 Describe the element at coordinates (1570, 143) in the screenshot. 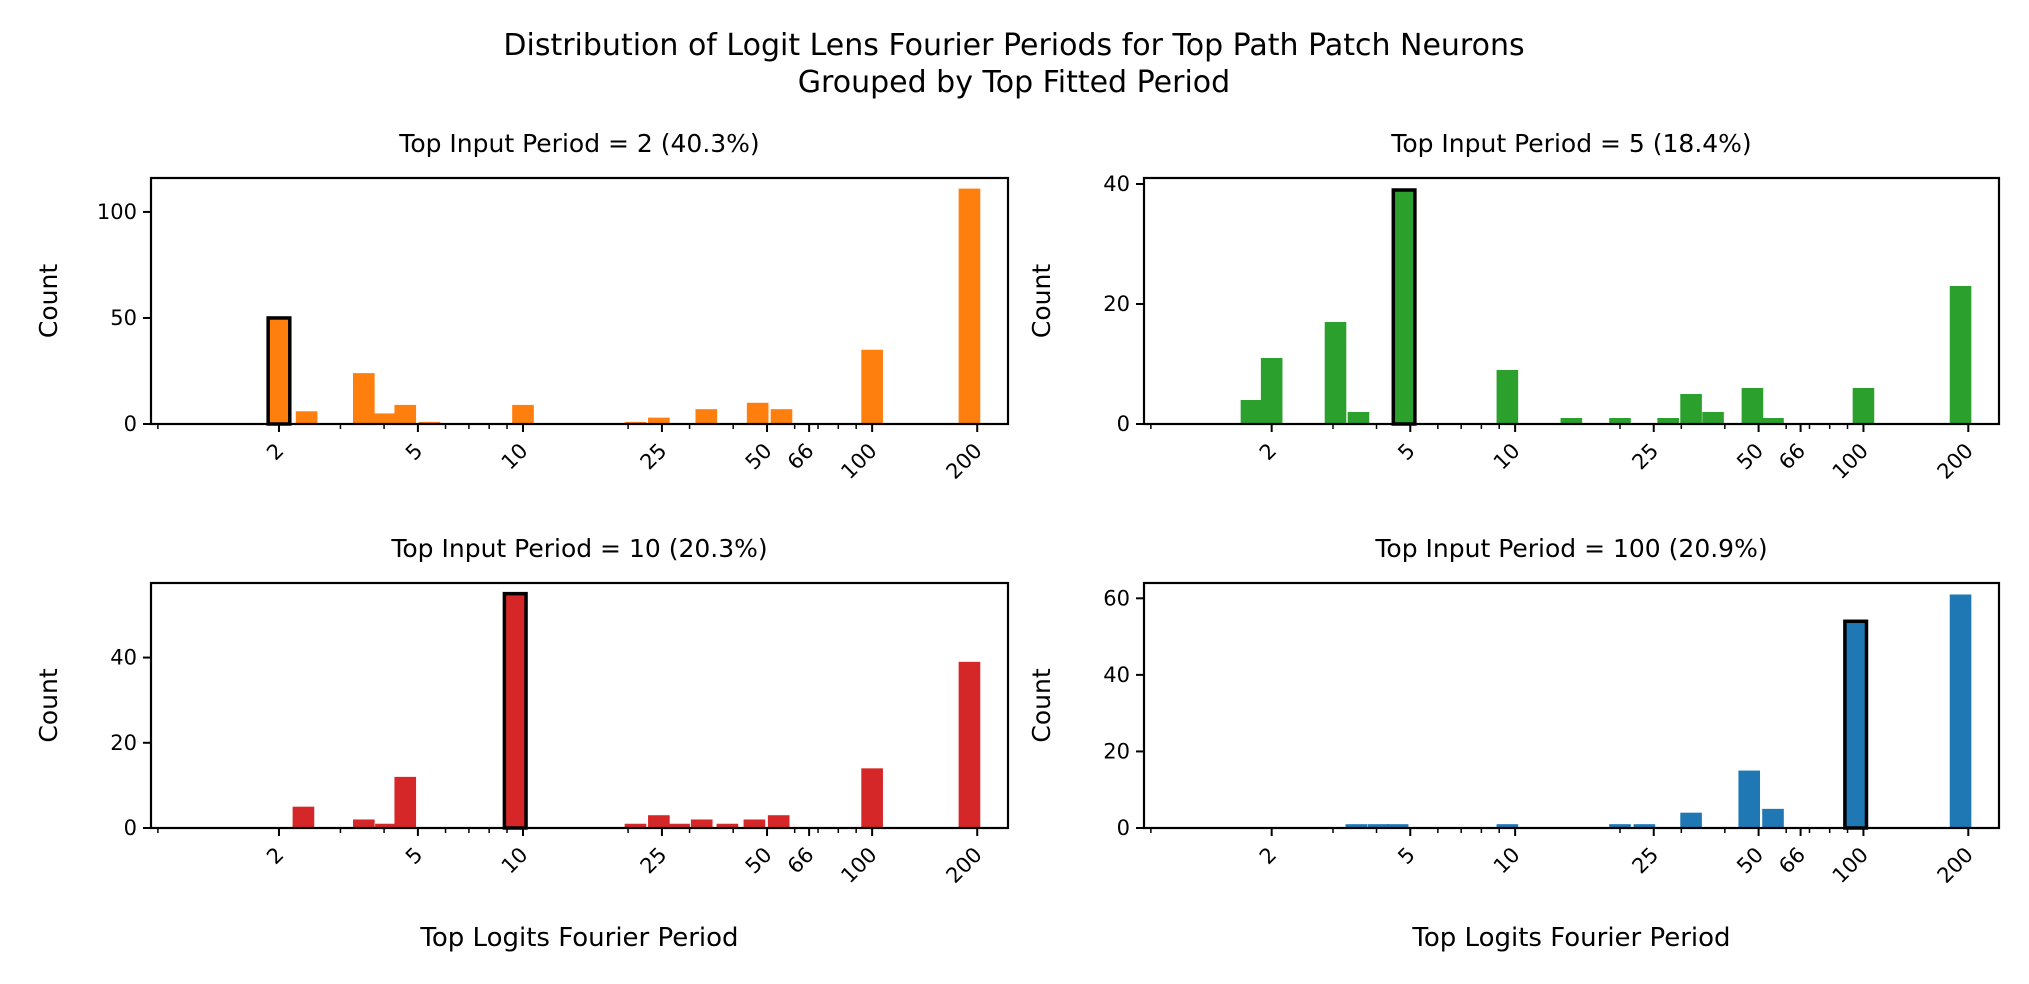

I see `subplot-title: Top Input Period = 5 (18.4%)` at that location.